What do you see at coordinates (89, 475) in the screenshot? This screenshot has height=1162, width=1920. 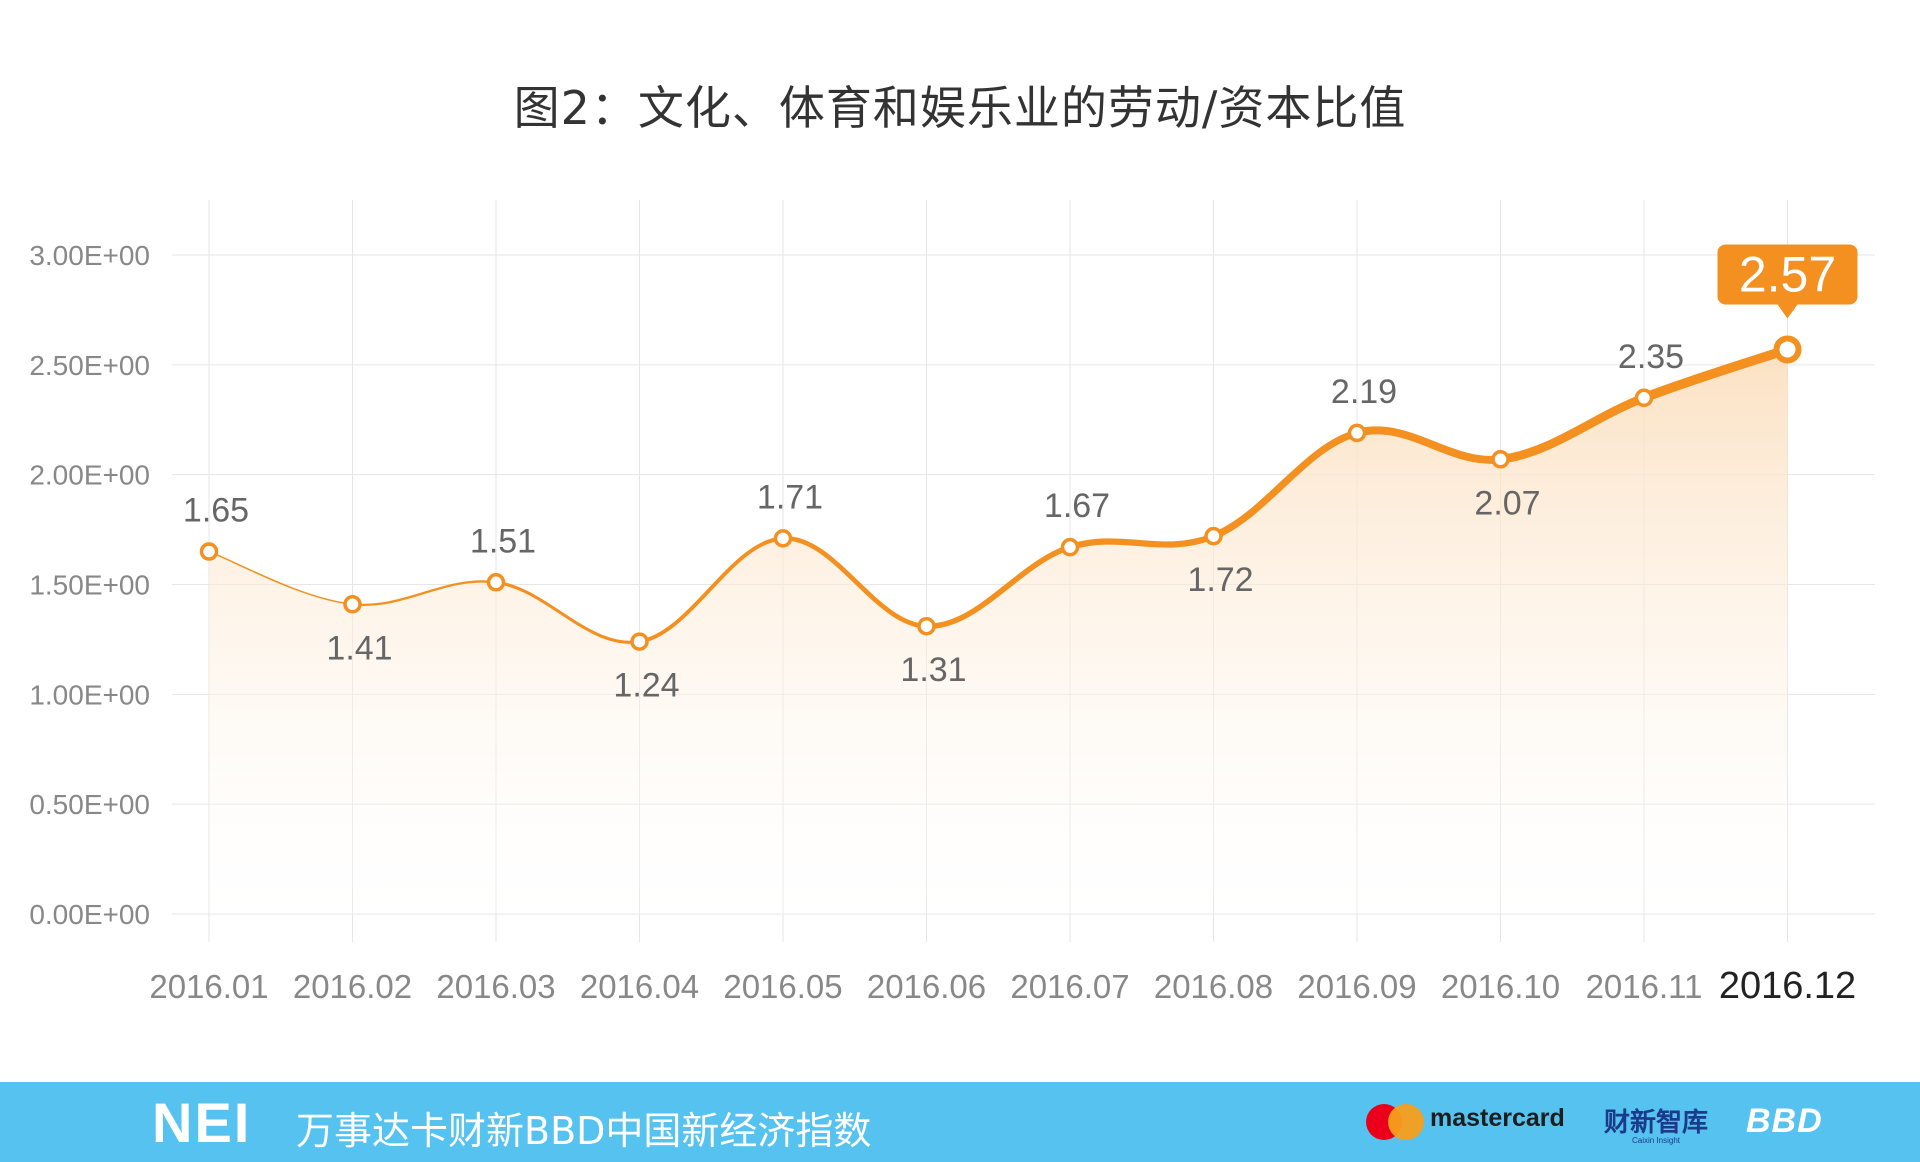 I see `y-tick-label: 2.00E+00` at bounding box center [89, 475].